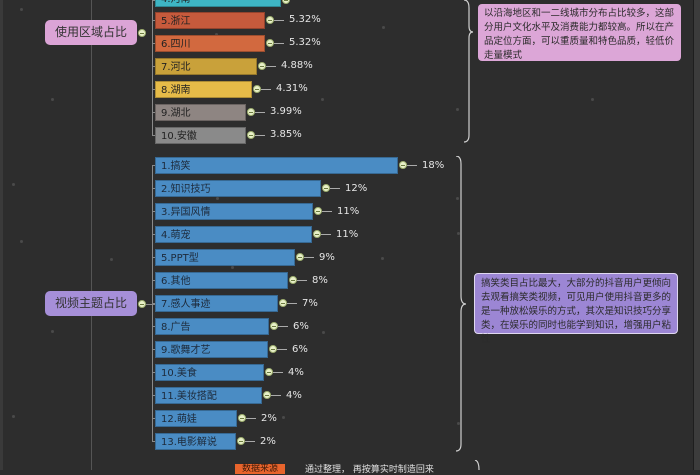  What do you see at coordinates (200, 112) in the screenshot?
I see `region-bar: 9.湖北` at bounding box center [200, 112].